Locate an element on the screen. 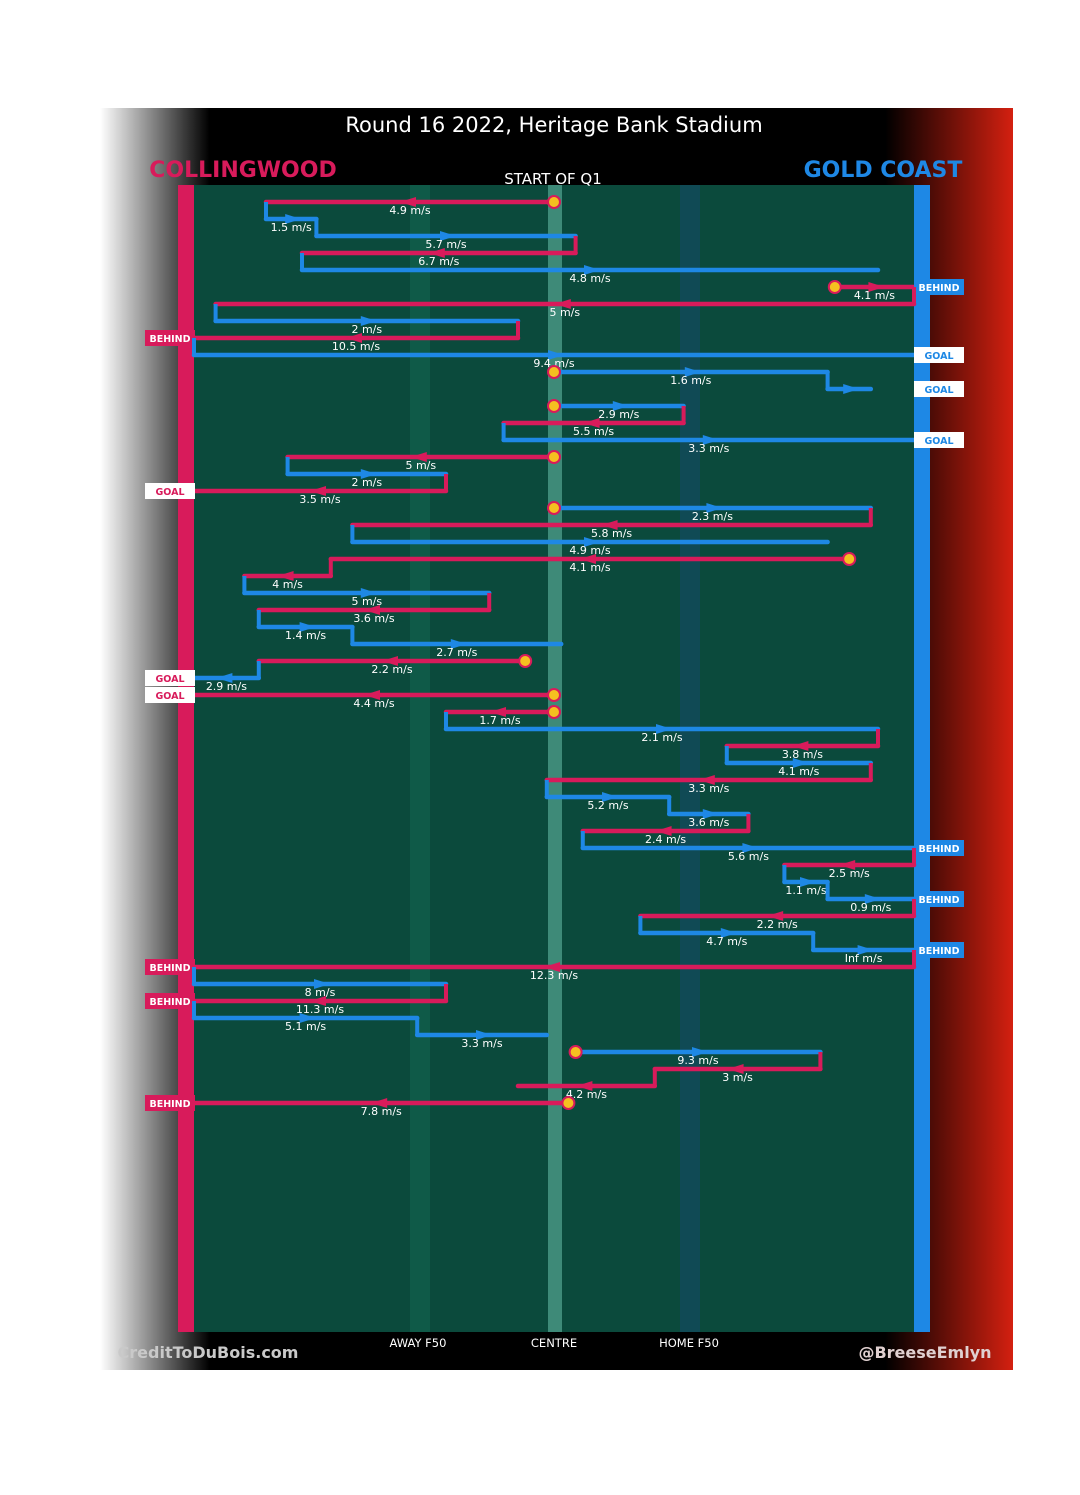 The width and height of the screenshot is (1080, 1495). speed-label: 5.5 m/s is located at coordinates (593, 431).